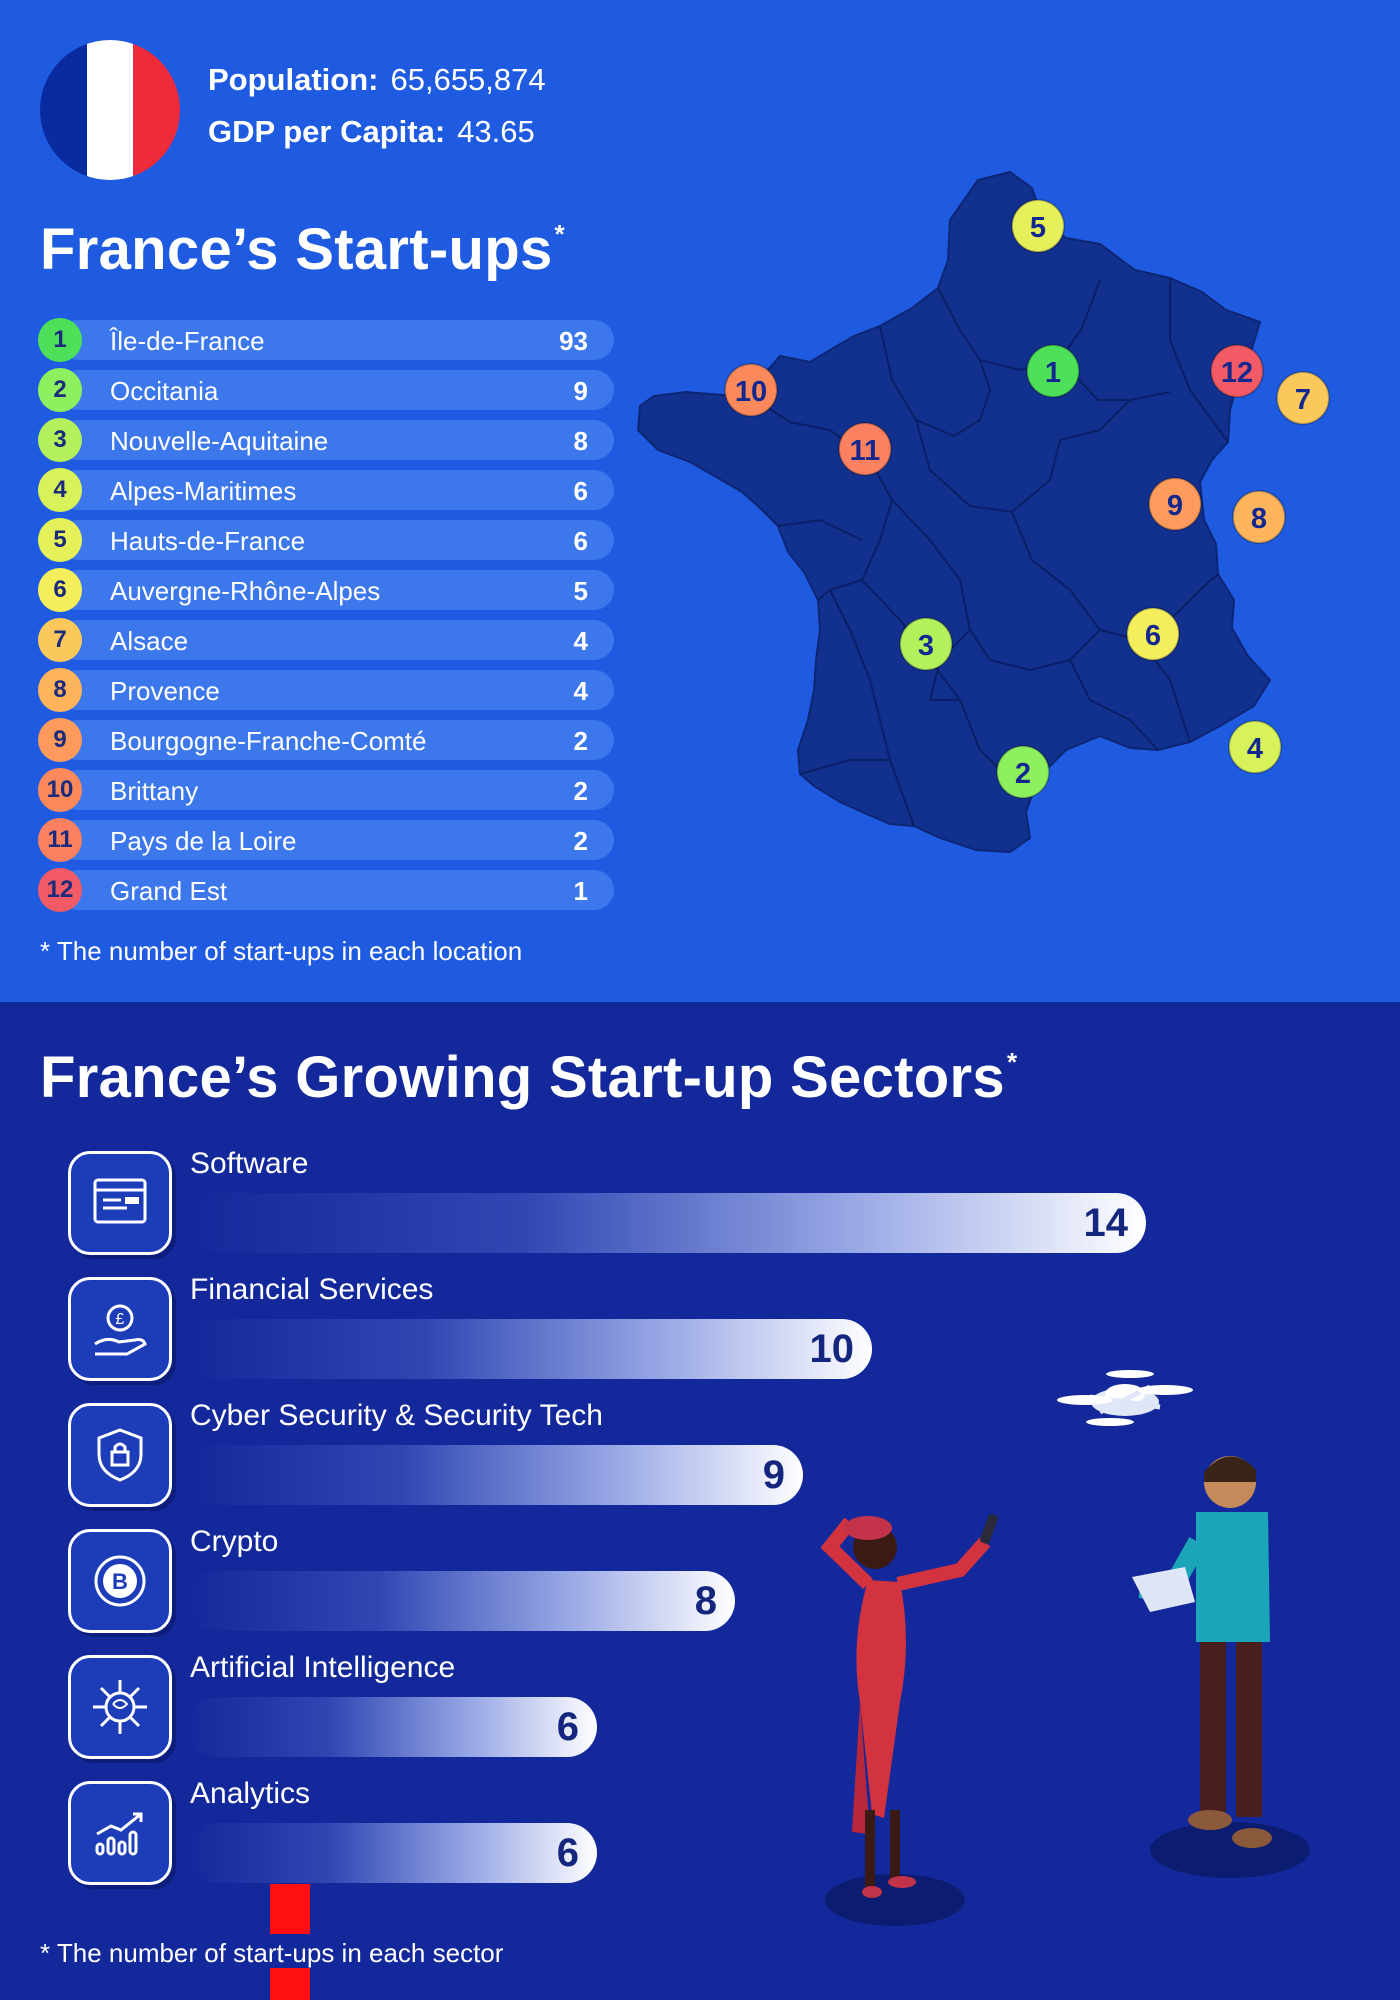 Image resolution: width=1400 pixels, height=2000 pixels. I want to click on rank-region-name: Auvergne-Rhône-Alpes, so click(245, 591).